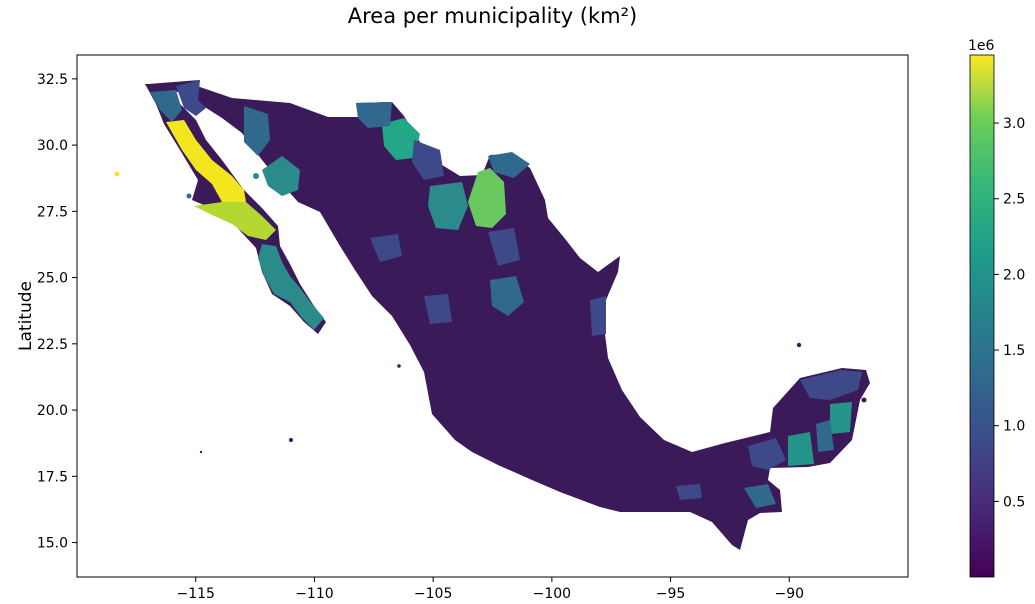  Describe the element at coordinates (492, 16) in the screenshot. I see `chart-title: Area per municipality (km²)` at that location.